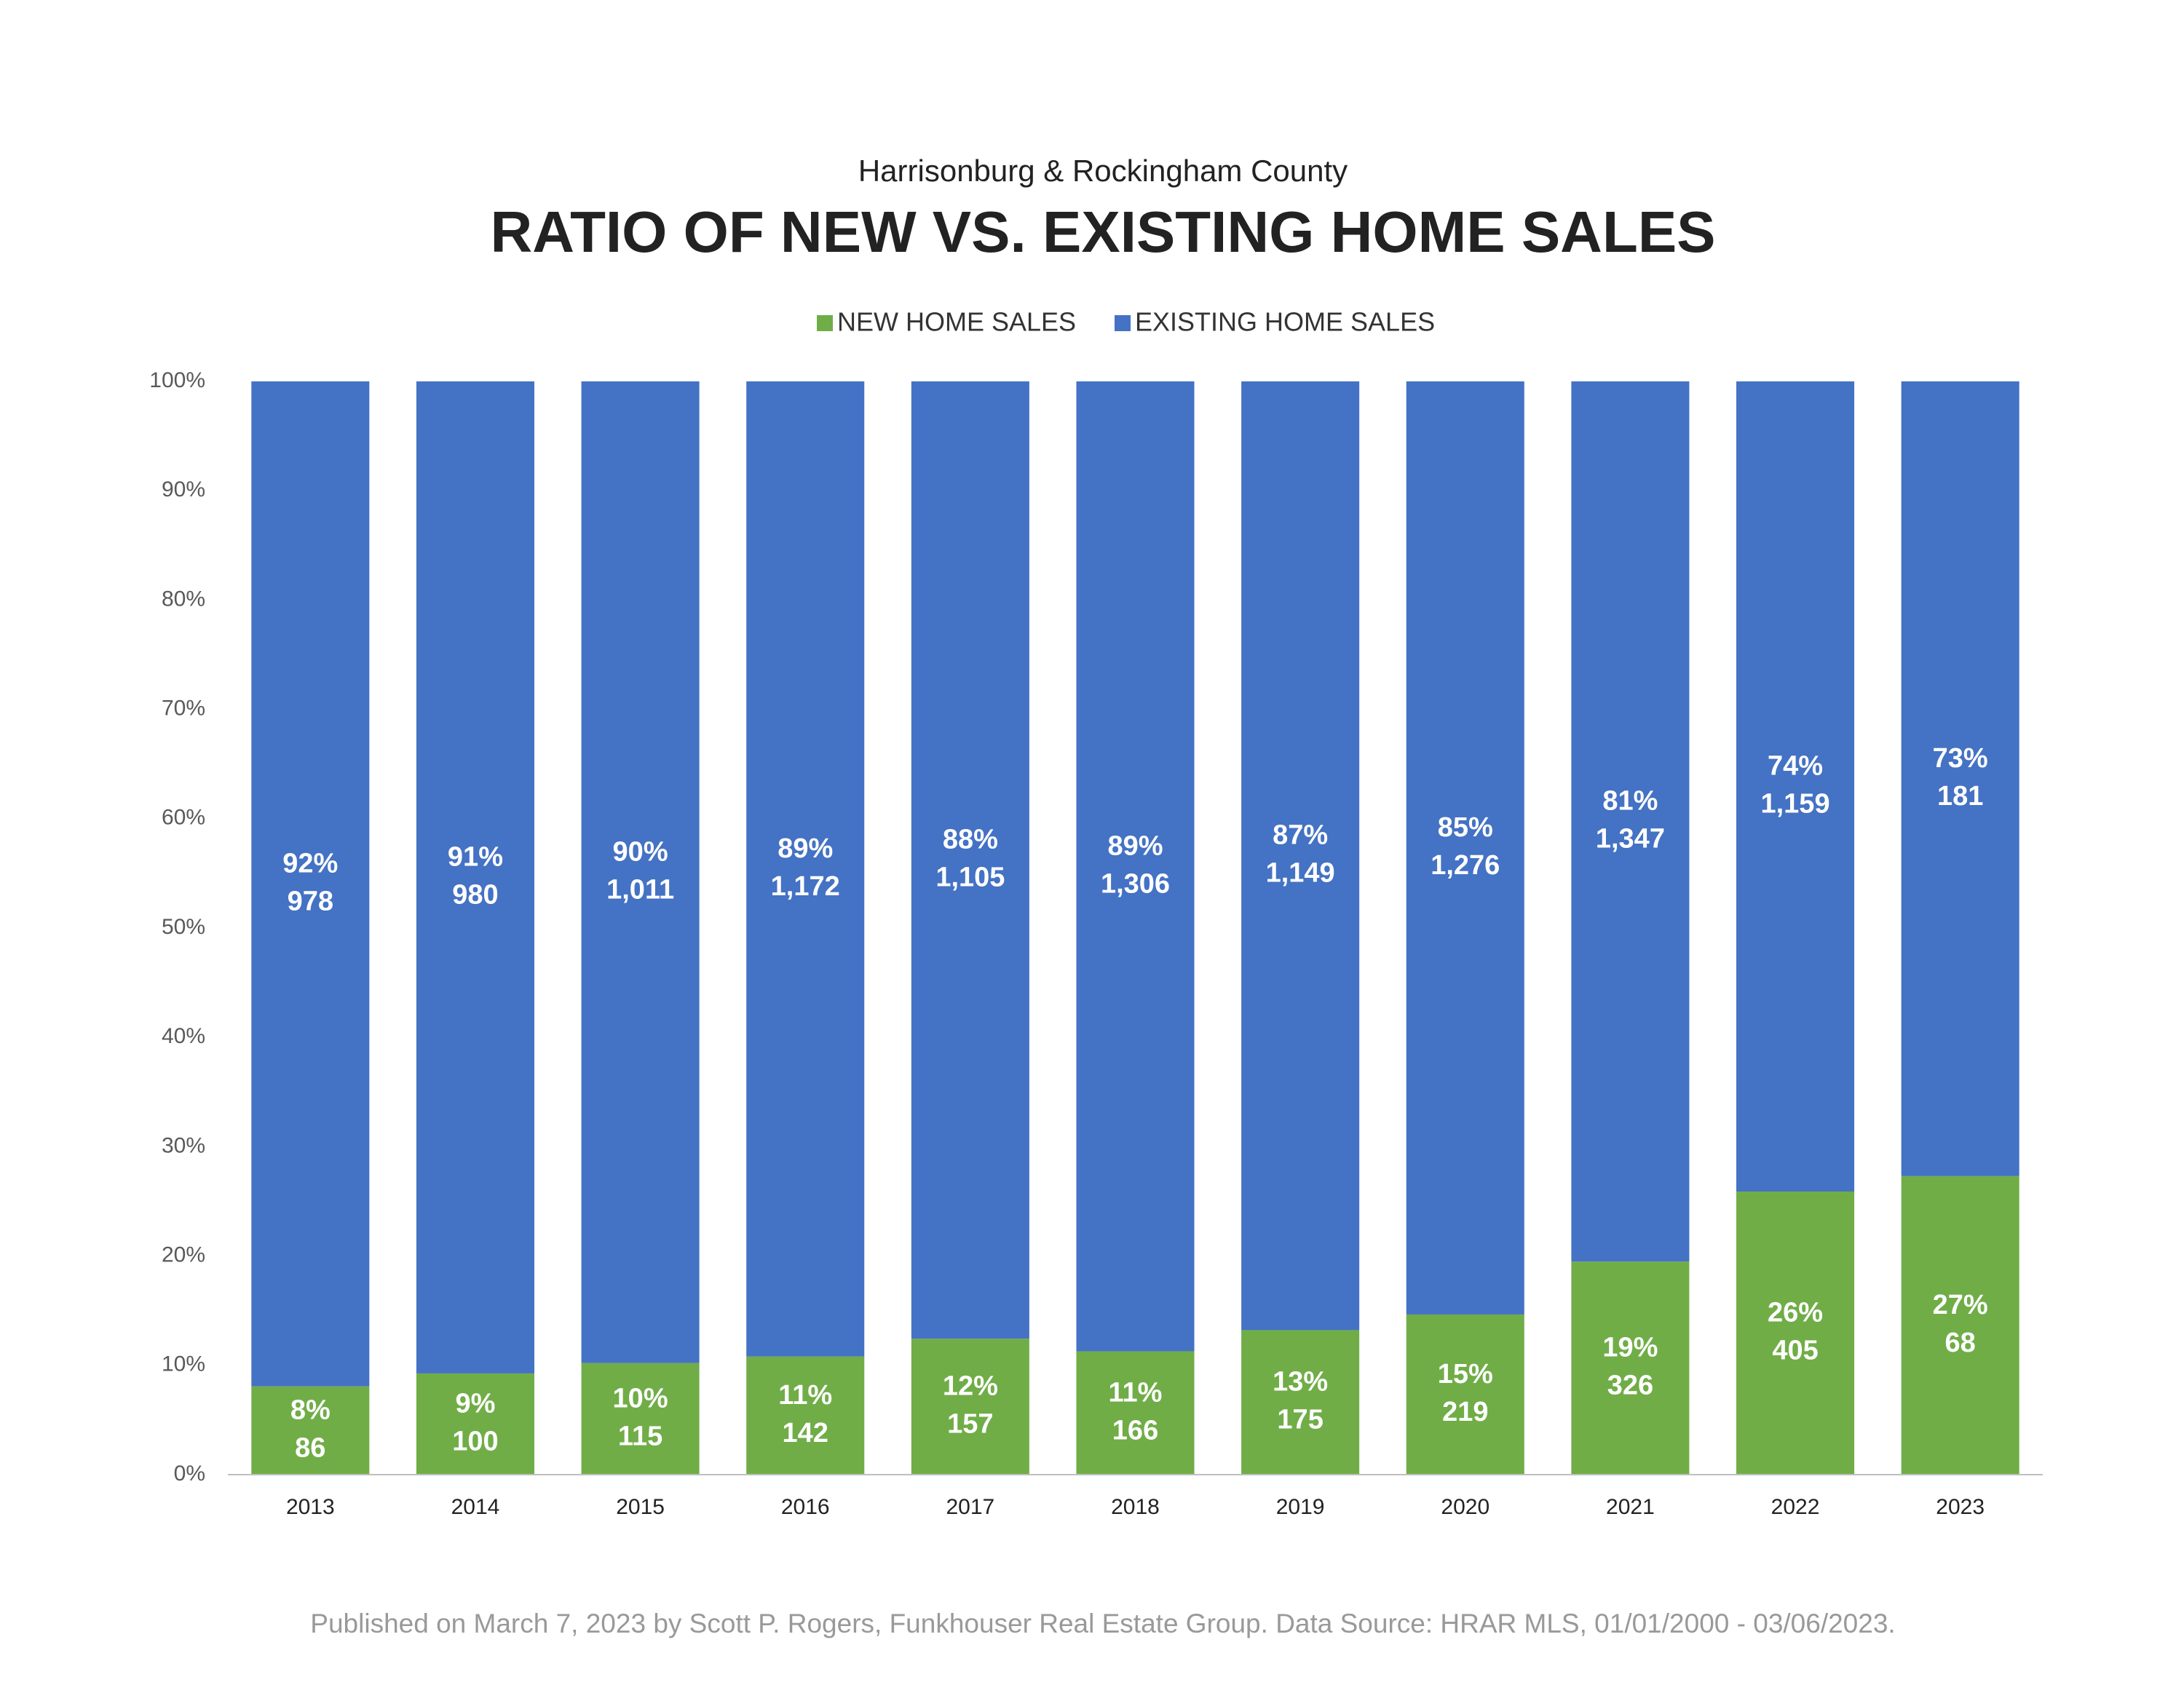 The height and width of the screenshot is (1685, 2184). What do you see at coordinates (640, 851) in the screenshot?
I see `data-label: 90%` at bounding box center [640, 851].